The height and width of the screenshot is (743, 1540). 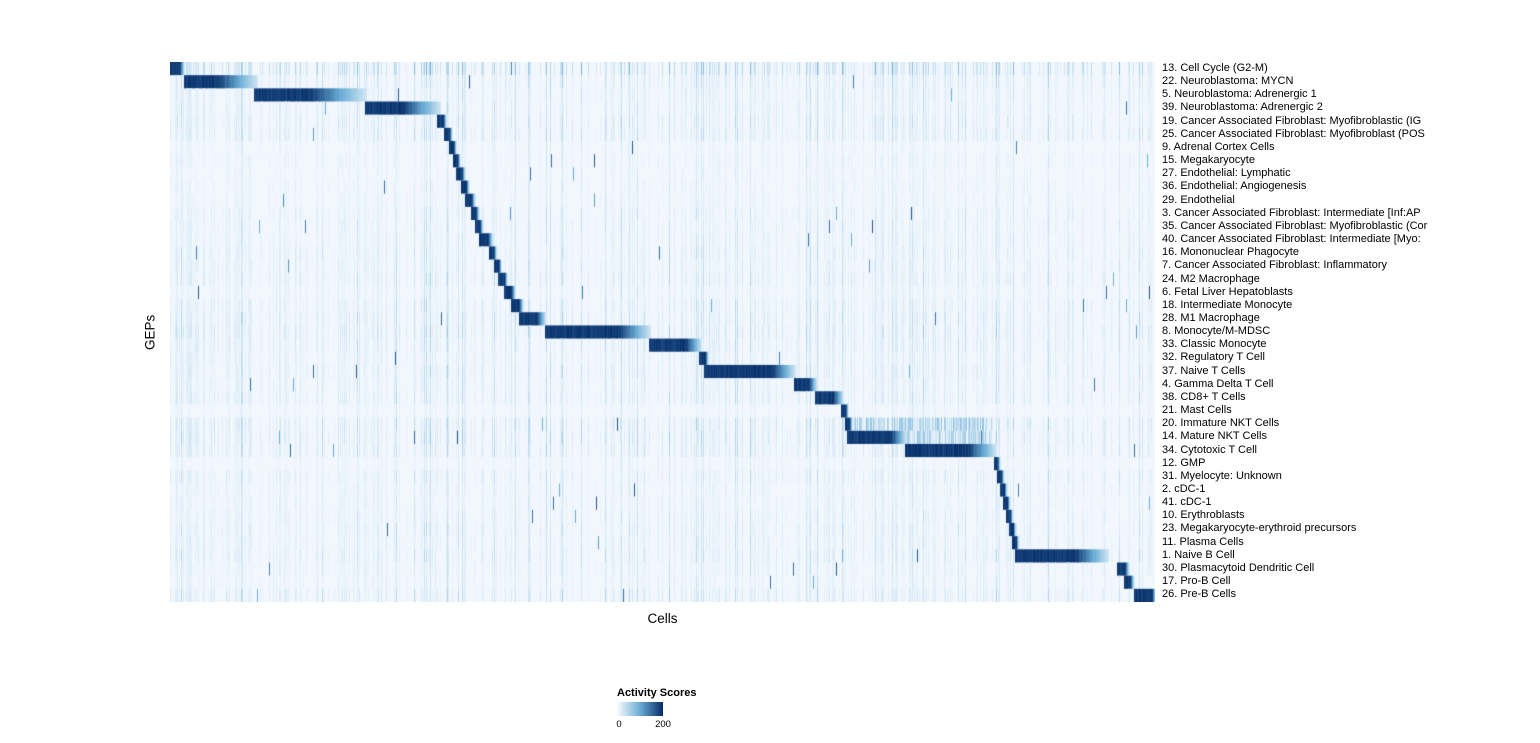 I want to click on gep-row-label: 14. Mature NKT Cells, so click(x=1214, y=436).